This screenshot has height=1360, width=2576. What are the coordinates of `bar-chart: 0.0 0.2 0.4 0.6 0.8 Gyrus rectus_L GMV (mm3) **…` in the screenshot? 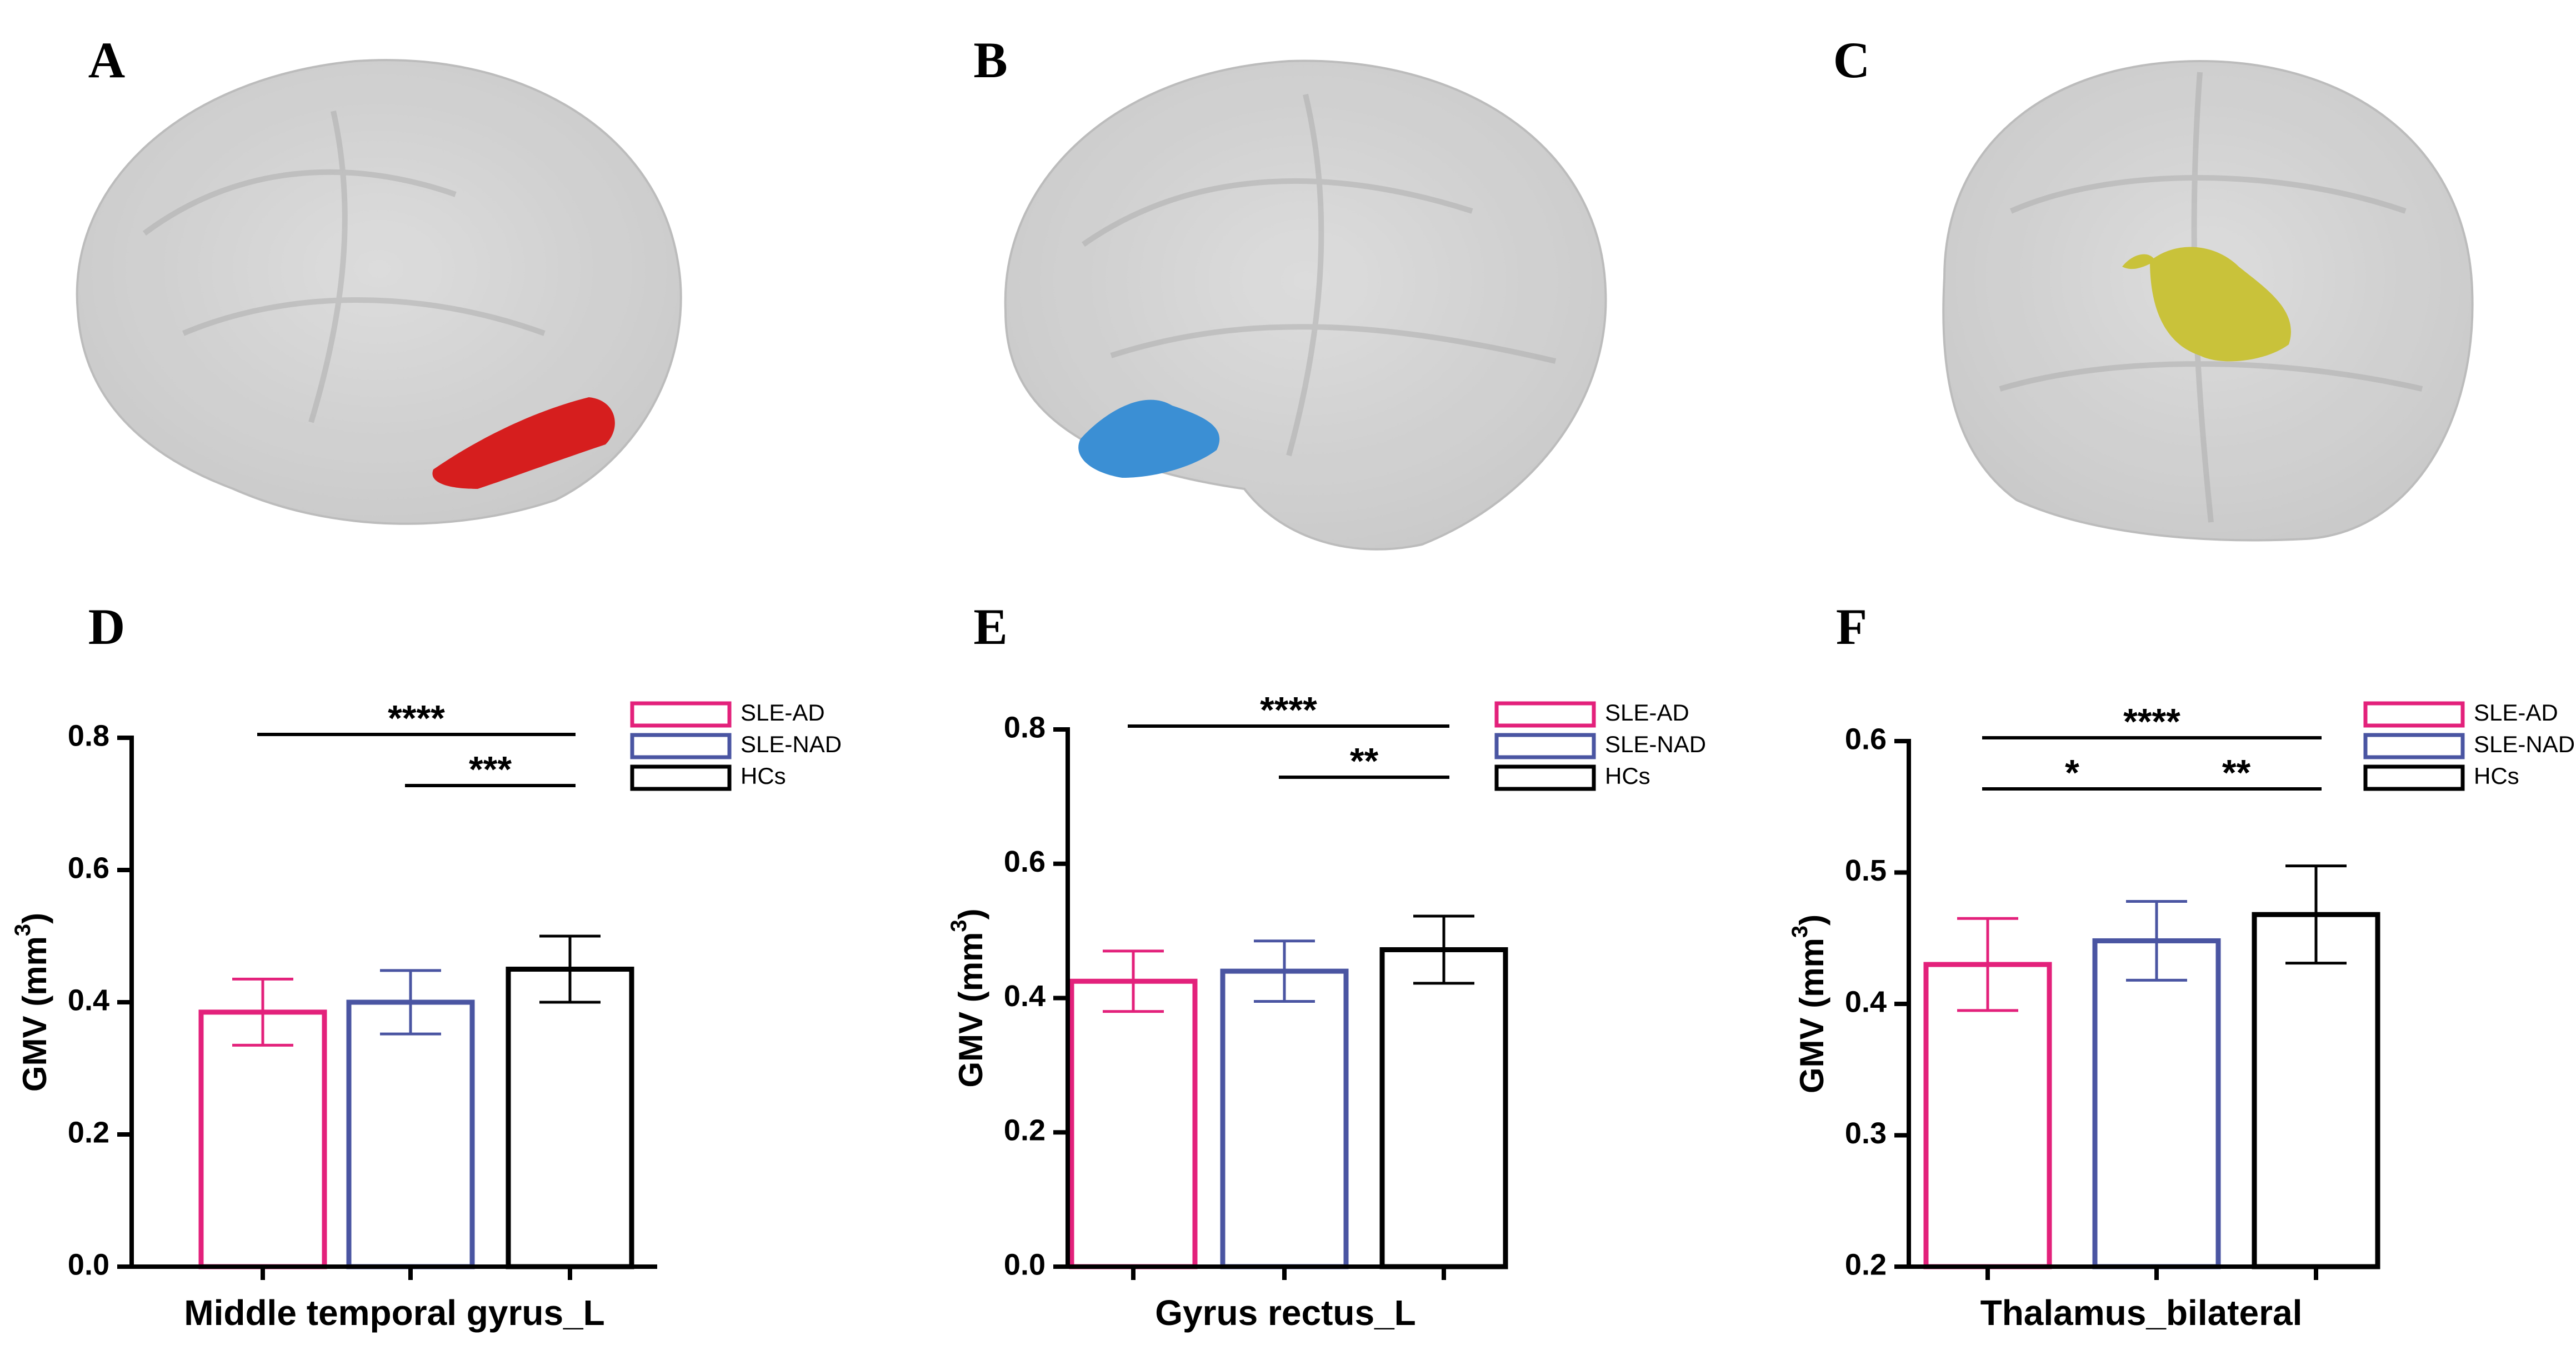 It's located at (1327, 1011).